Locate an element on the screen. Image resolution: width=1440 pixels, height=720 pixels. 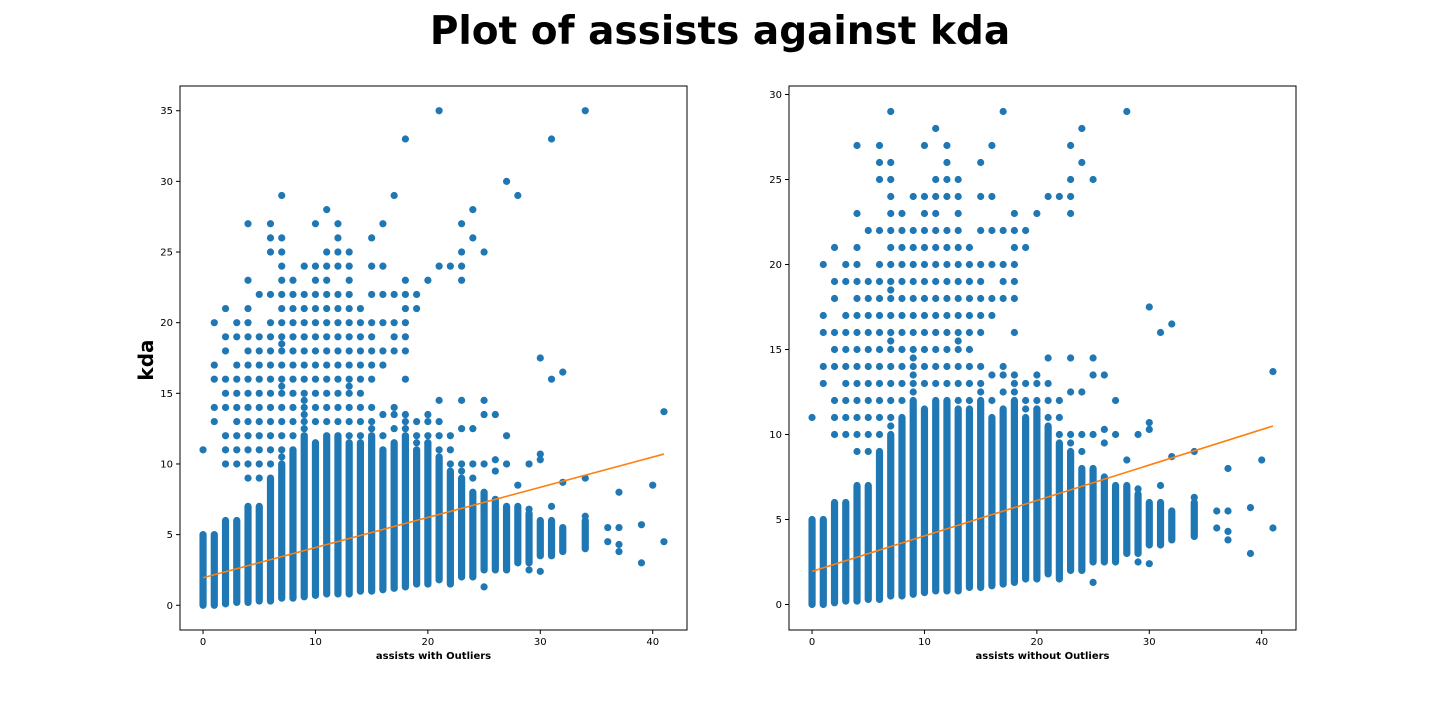
y-tick-label: 0 is located at coordinates (170, 606).